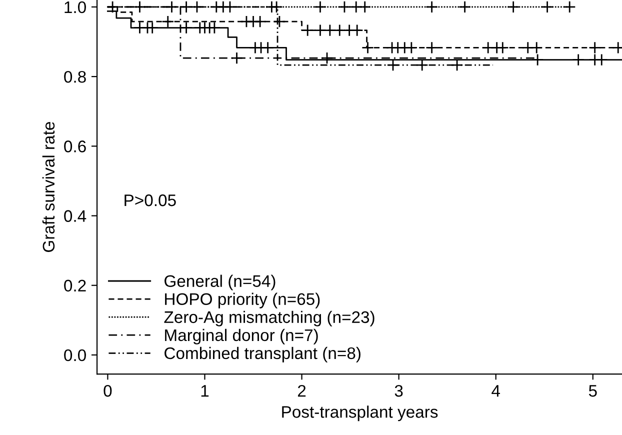 This screenshot has height=435, width=622. Describe the element at coordinates (360, 414) in the screenshot. I see `x-axis-title: Post-transplant years` at that location.